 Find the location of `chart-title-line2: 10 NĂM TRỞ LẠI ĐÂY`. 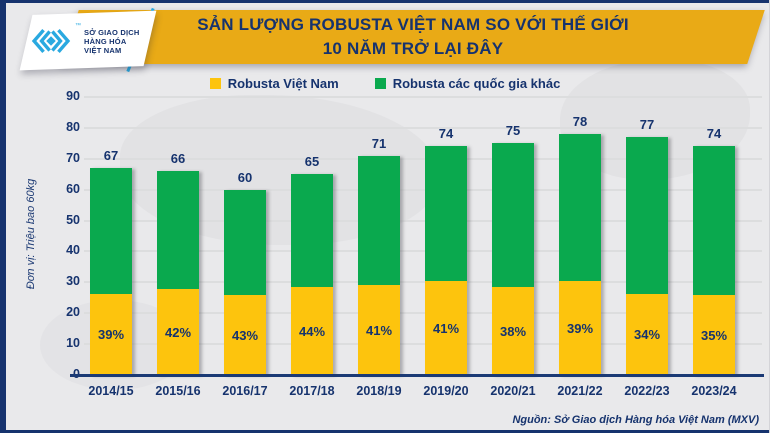

chart-title-line2: 10 NĂM TRỞ LẠI ĐÂY is located at coordinates (413, 48).